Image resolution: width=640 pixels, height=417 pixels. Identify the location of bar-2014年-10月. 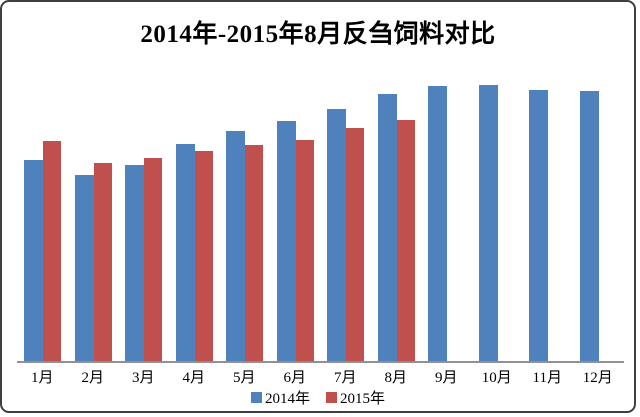
(488, 223).